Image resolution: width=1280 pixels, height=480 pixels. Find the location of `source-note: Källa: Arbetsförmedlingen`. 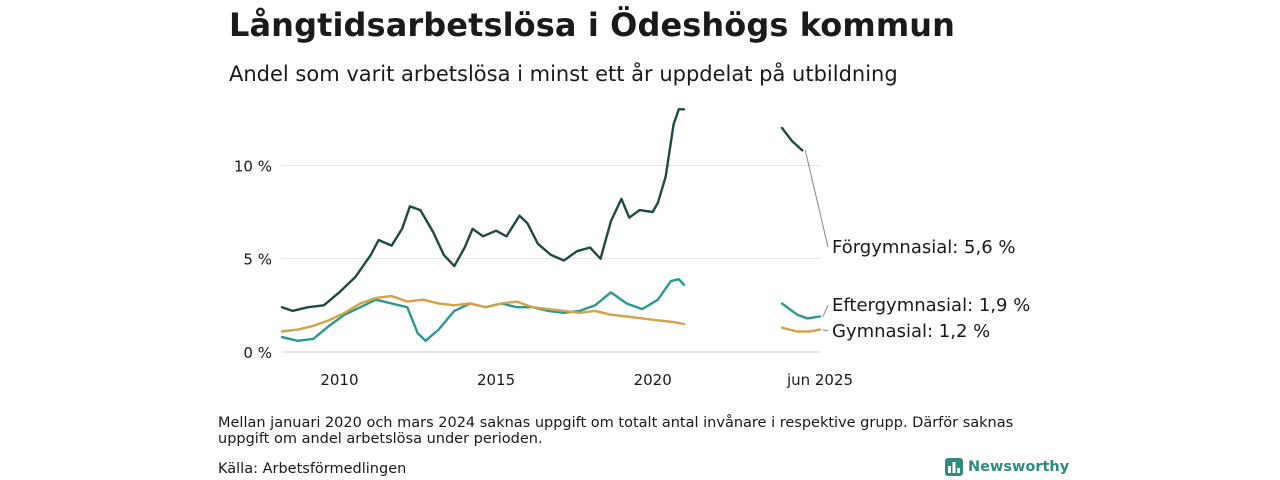

source-note: Källa: Arbetsförmedlingen is located at coordinates (312, 469).